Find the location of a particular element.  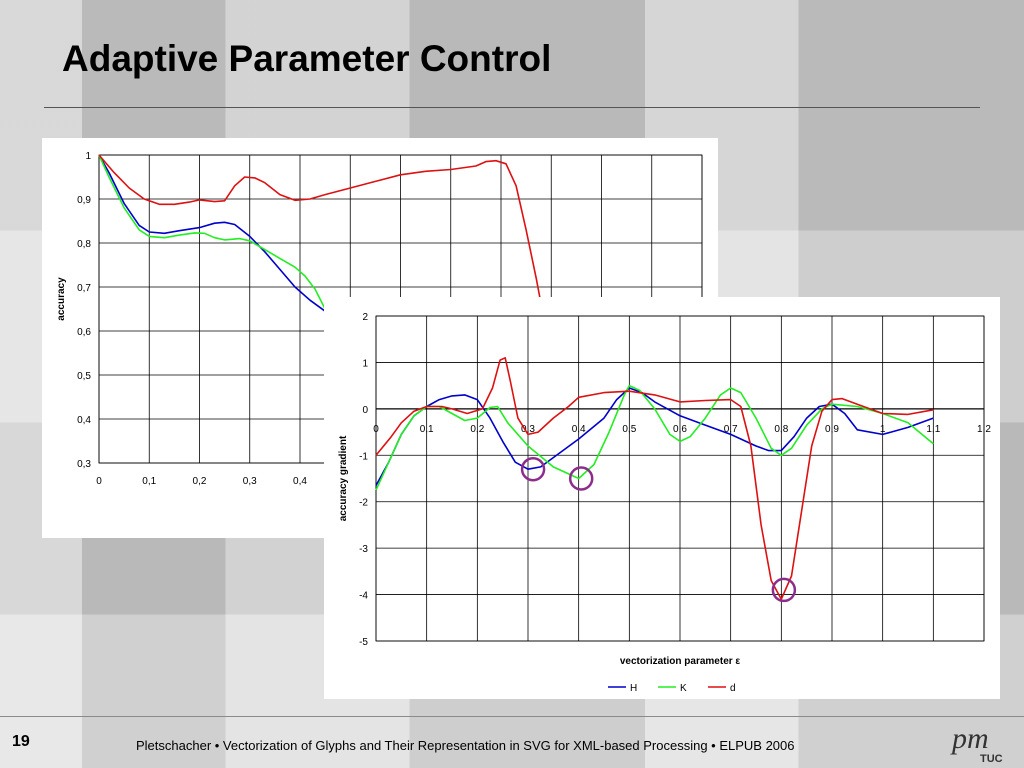

y-axis-label: accuracy is located at coordinates (61, 299).